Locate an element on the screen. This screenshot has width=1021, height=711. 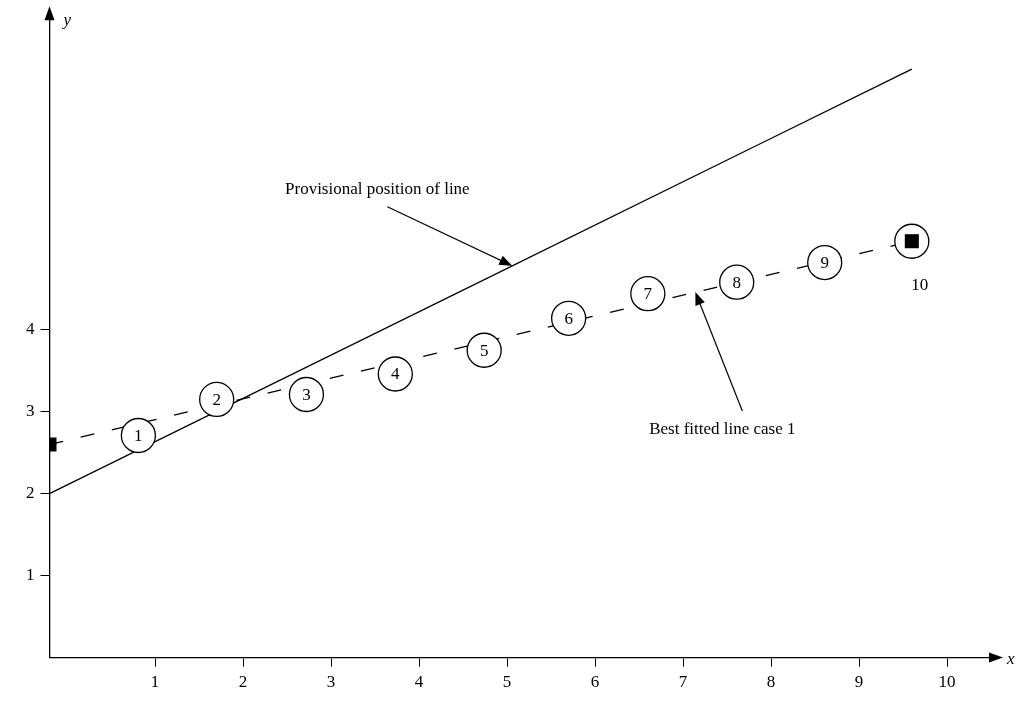
x-tick-label: 10 is located at coordinates (947, 682).